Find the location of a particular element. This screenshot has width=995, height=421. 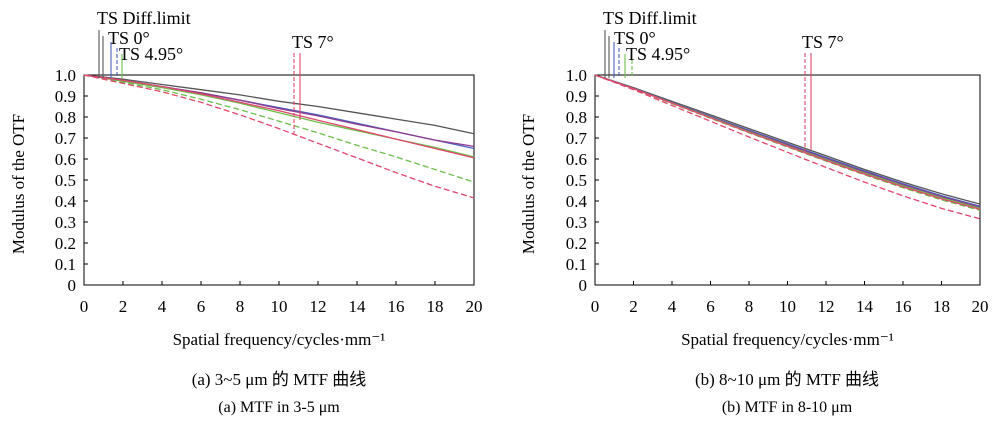

caption-english: (a) MTF in 3-5 μm is located at coordinates (279, 407).